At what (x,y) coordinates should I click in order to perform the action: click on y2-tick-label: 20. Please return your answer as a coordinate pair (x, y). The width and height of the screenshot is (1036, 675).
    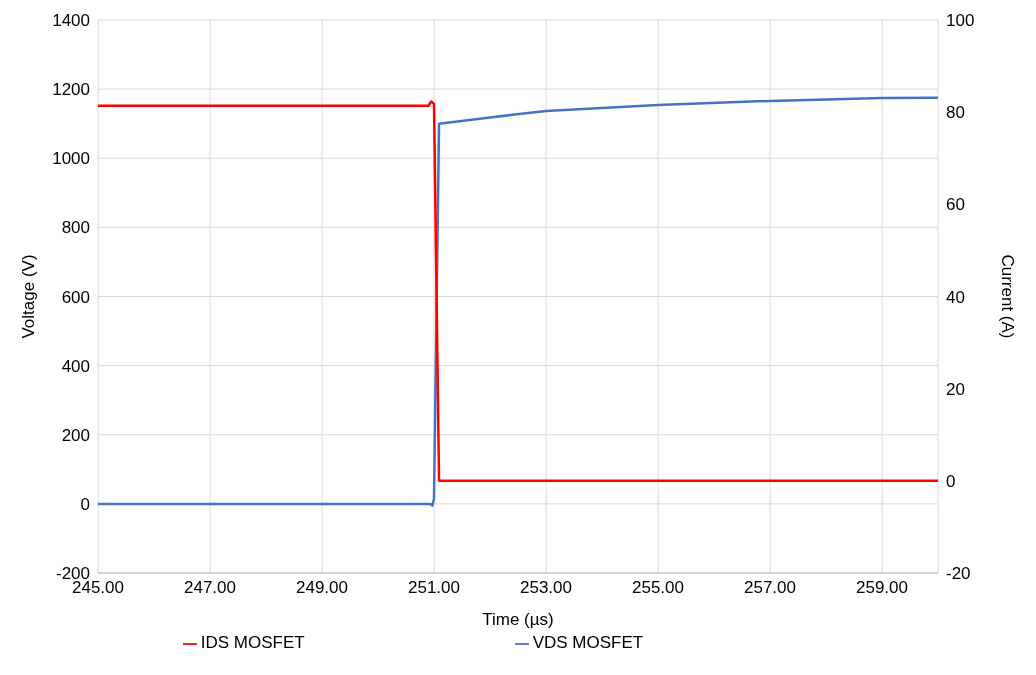
    Looking at the image, I should click on (955, 389).